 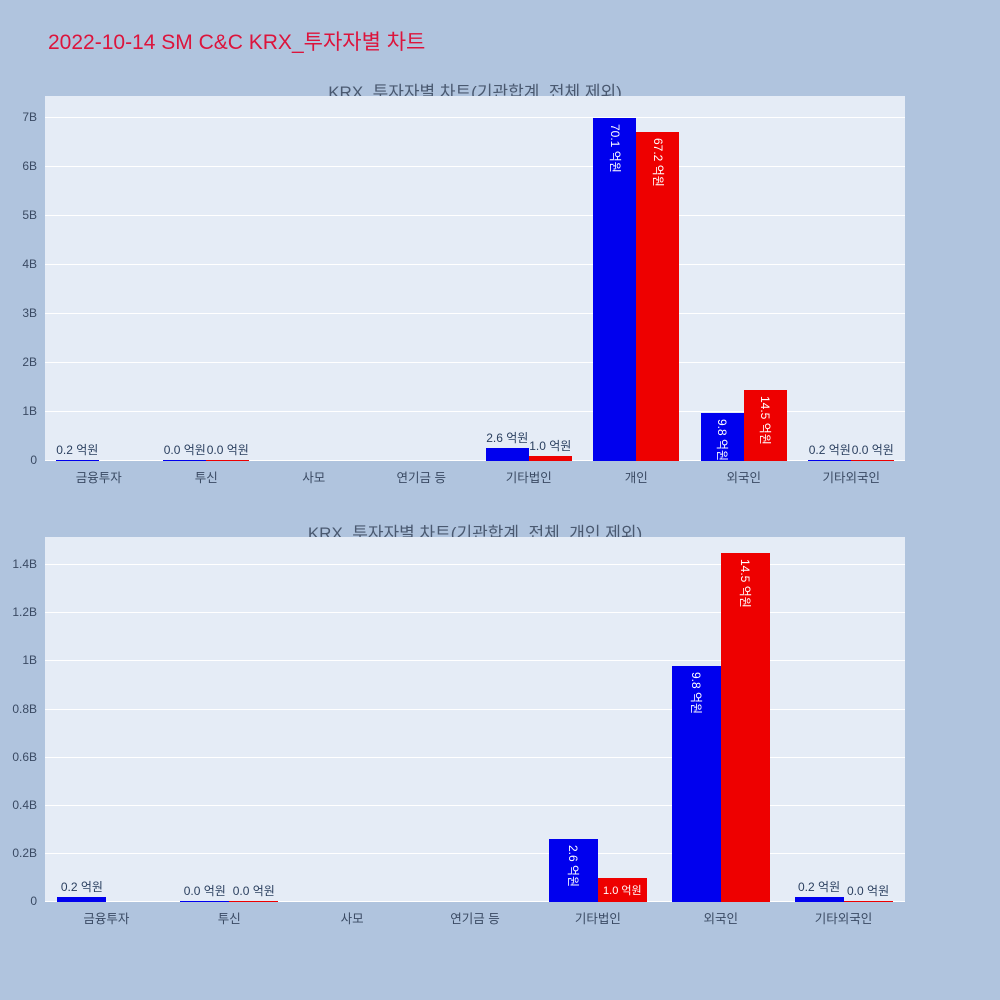 I want to click on y-axis-tick-label: 6B, so click(x=29, y=166).